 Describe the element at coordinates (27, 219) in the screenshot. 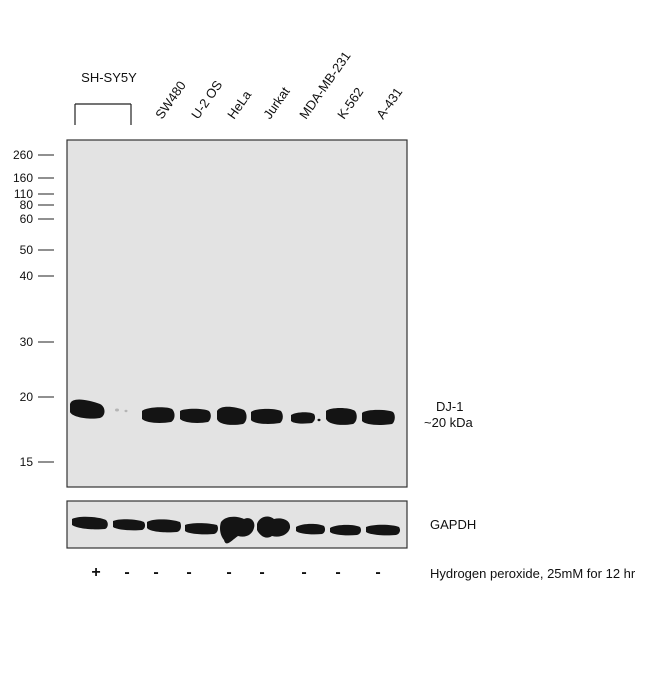

I see `marker-label: 60` at that location.